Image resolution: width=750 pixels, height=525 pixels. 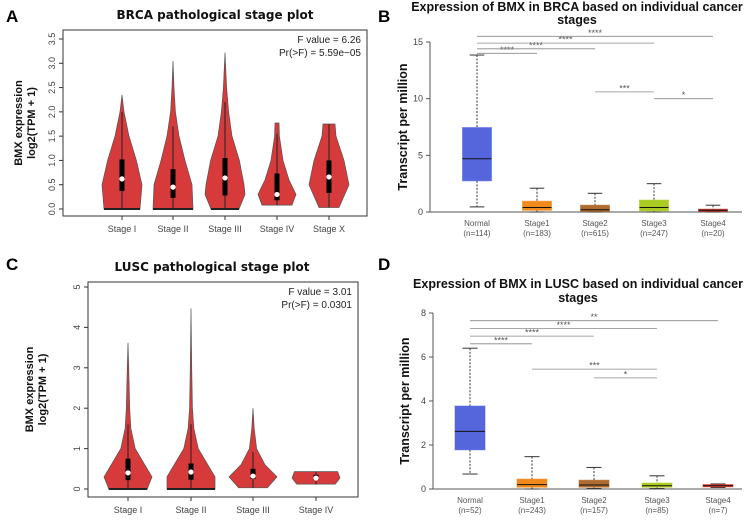 I want to click on stat-annotation: F value = 6.26, so click(x=329, y=40).